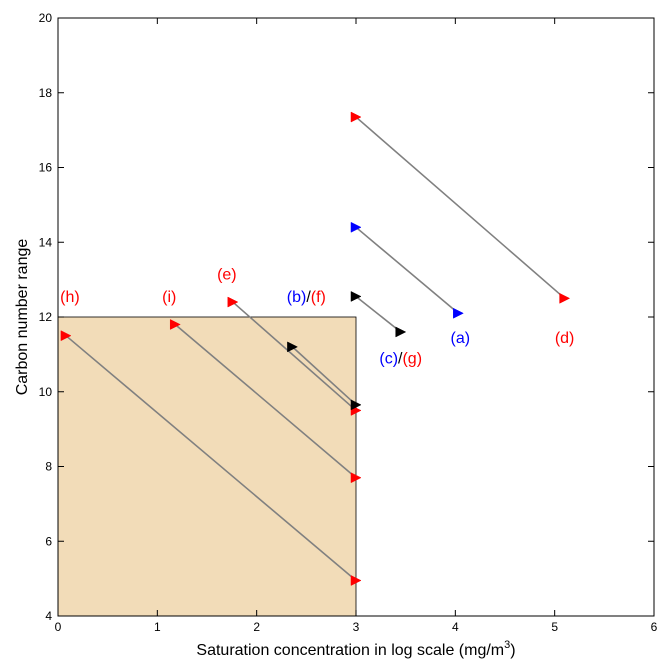  Describe the element at coordinates (356, 627) in the screenshot. I see `x-tick-label: 3` at that location.